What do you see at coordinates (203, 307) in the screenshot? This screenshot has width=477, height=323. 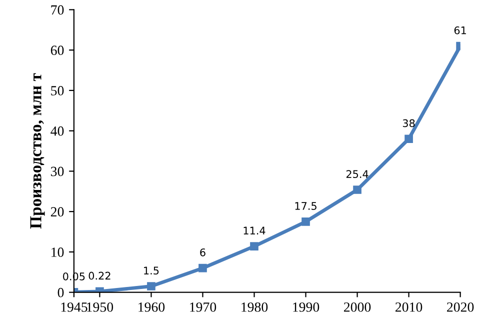 I see `x-tick-label: 1970` at bounding box center [203, 307].